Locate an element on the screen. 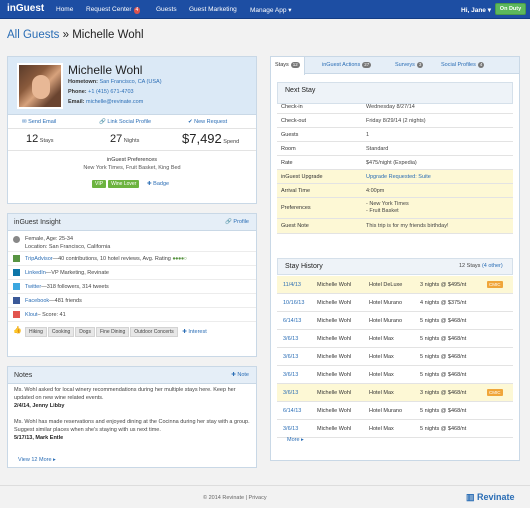  profile-link-label: Profile is located at coordinates (241, 222).